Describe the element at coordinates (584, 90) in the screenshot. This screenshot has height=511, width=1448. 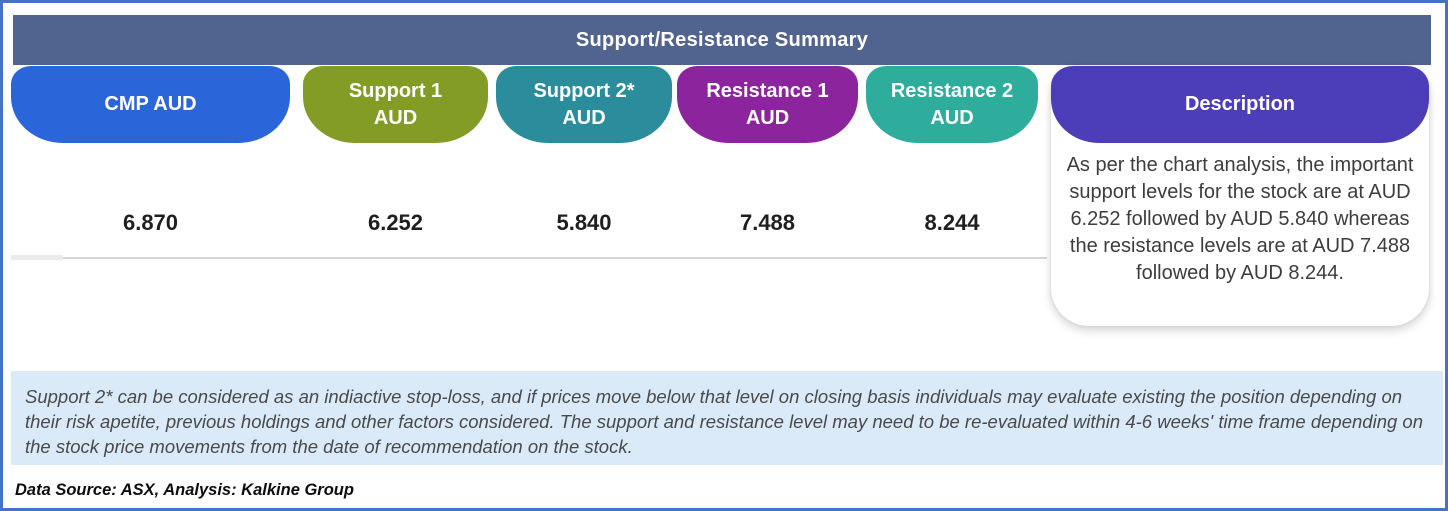
I see `column-header-label: Support 2*` at that location.